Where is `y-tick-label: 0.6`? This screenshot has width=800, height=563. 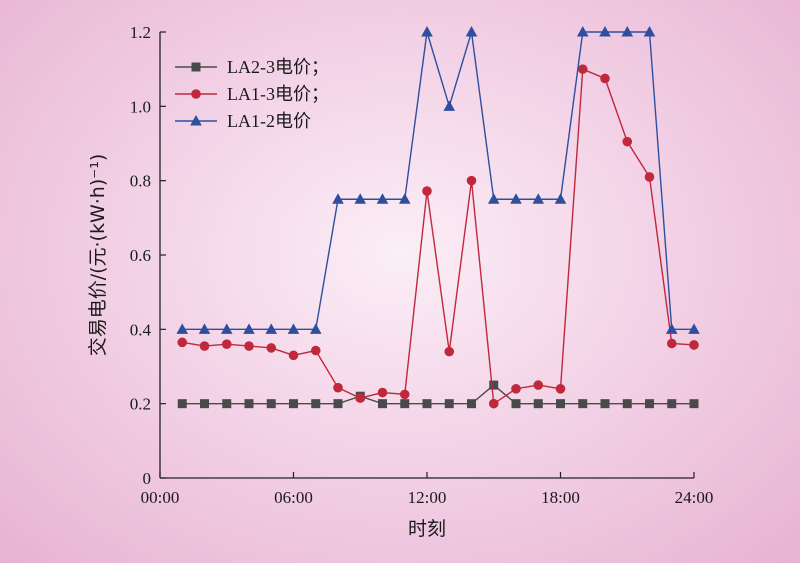 y-tick-label: 0.6 is located at coordinates (140, 255).